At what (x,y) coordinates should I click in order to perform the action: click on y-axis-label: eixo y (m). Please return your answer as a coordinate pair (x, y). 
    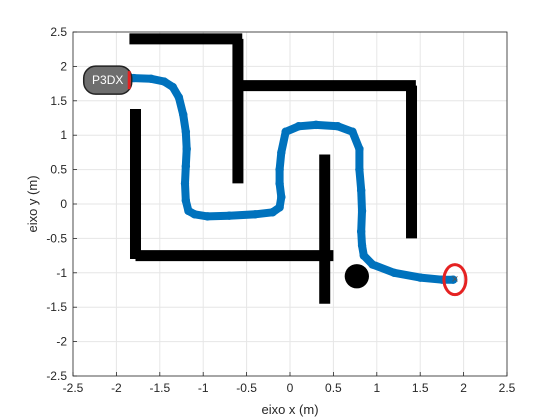
    Looking at the image, I should click on (32, 203).